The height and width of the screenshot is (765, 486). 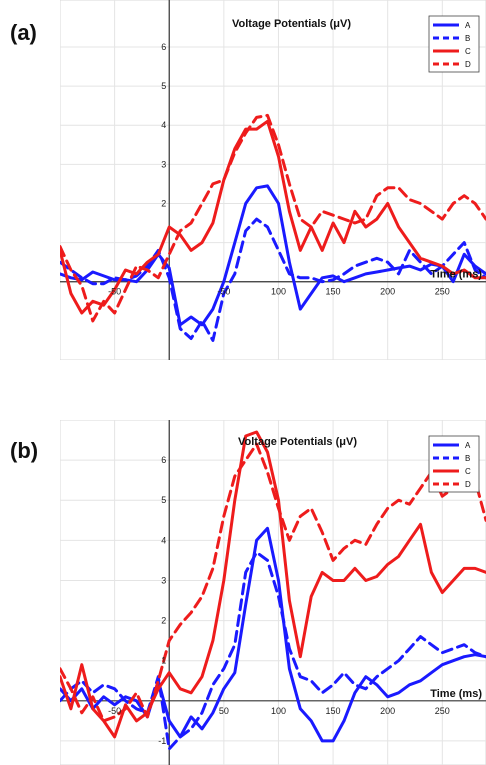 What do you see at coordinates (24, 450) in the screenshot?
I see `panel-b-label: (b)` at bounding box center [24, 450].